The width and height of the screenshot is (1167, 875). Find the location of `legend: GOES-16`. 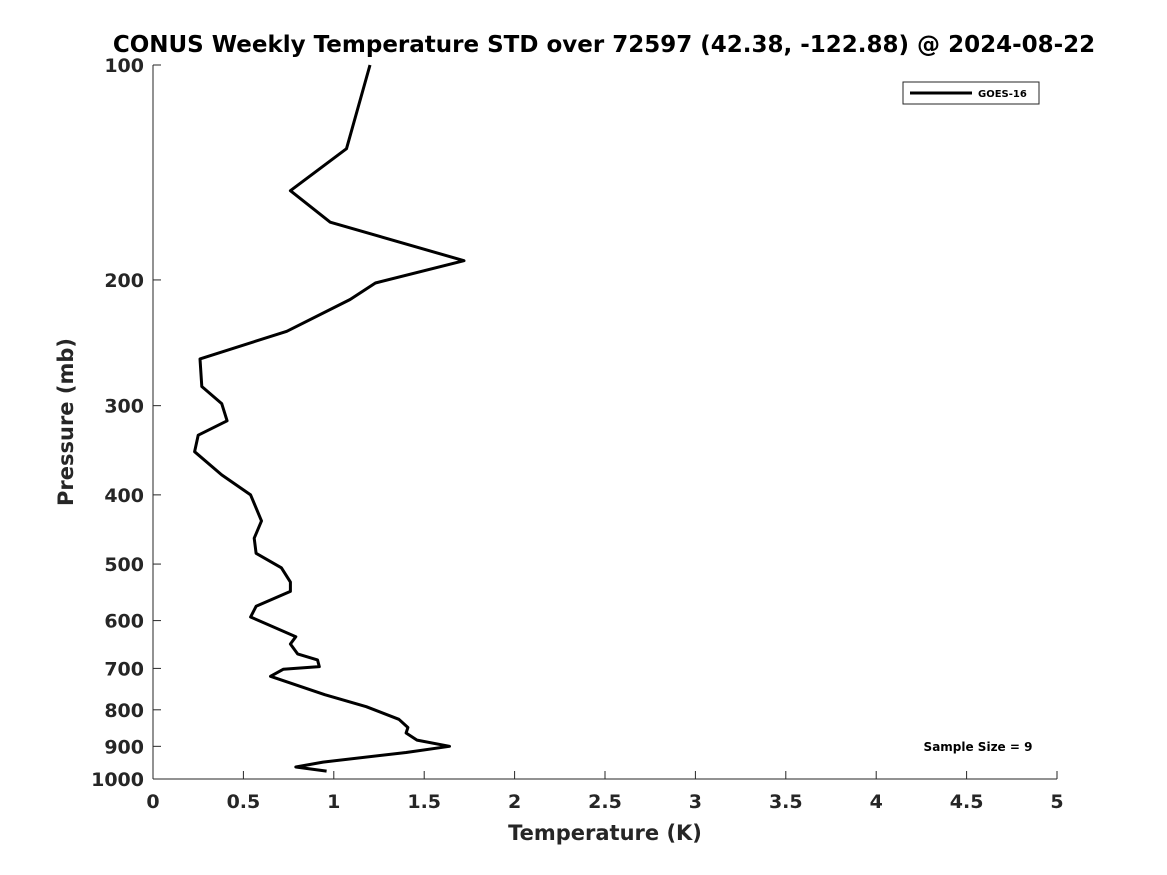

legend: GOES-16 is located at coordinates (971, 93).